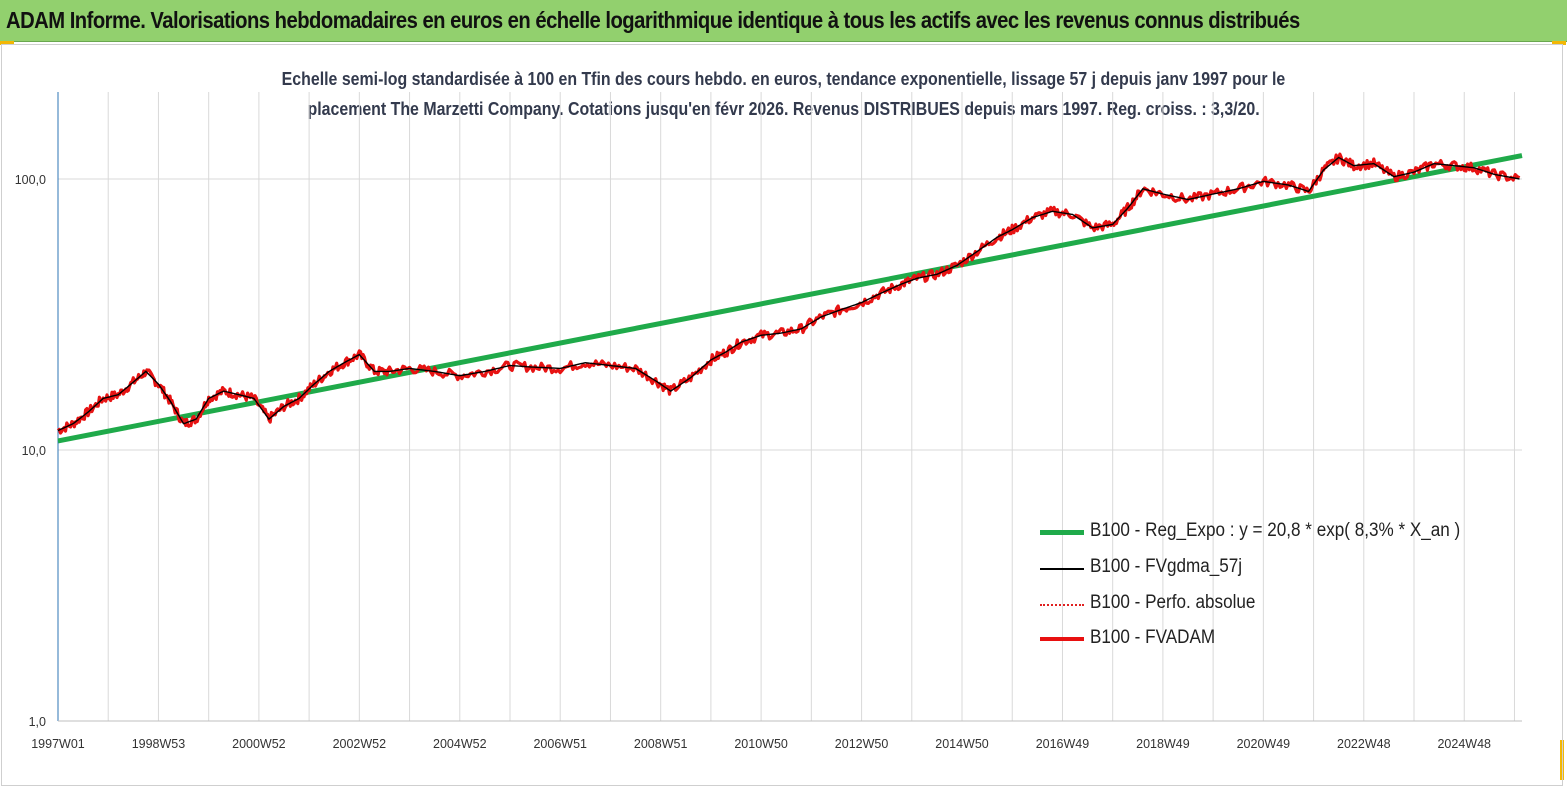 Image resolution: width=1567 pixels, height=790 pixels. I want to click on x-tick-label: 2018W49, so click(1163, 744).